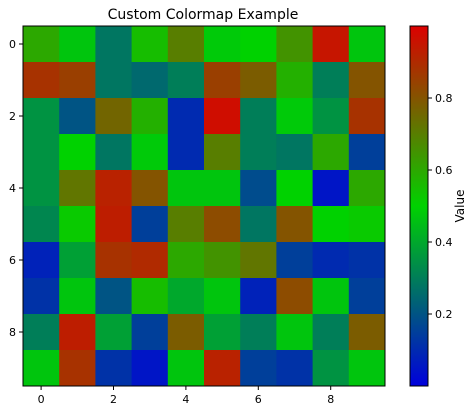  I want to click on colorbar, so click(419, 206).